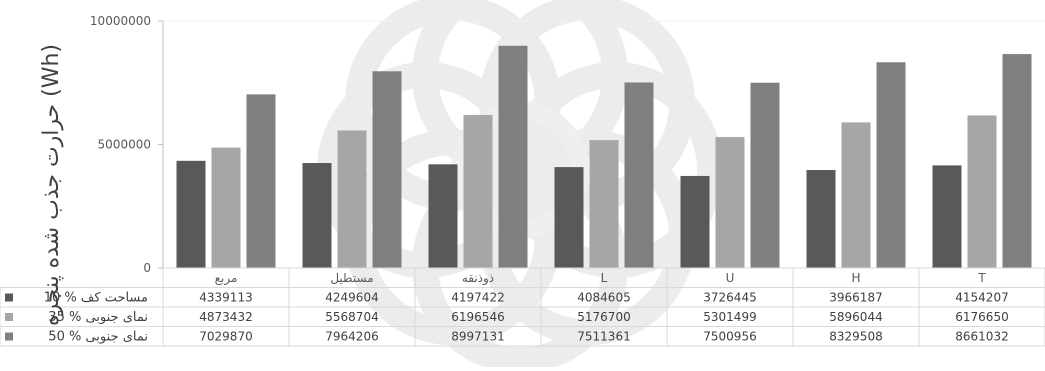 Image resolution: width=1045 pixels, height=371 pixels. Describe the element at coordinates (729, 337) in the screenshot. I see `data-label: 7500956` at that location.